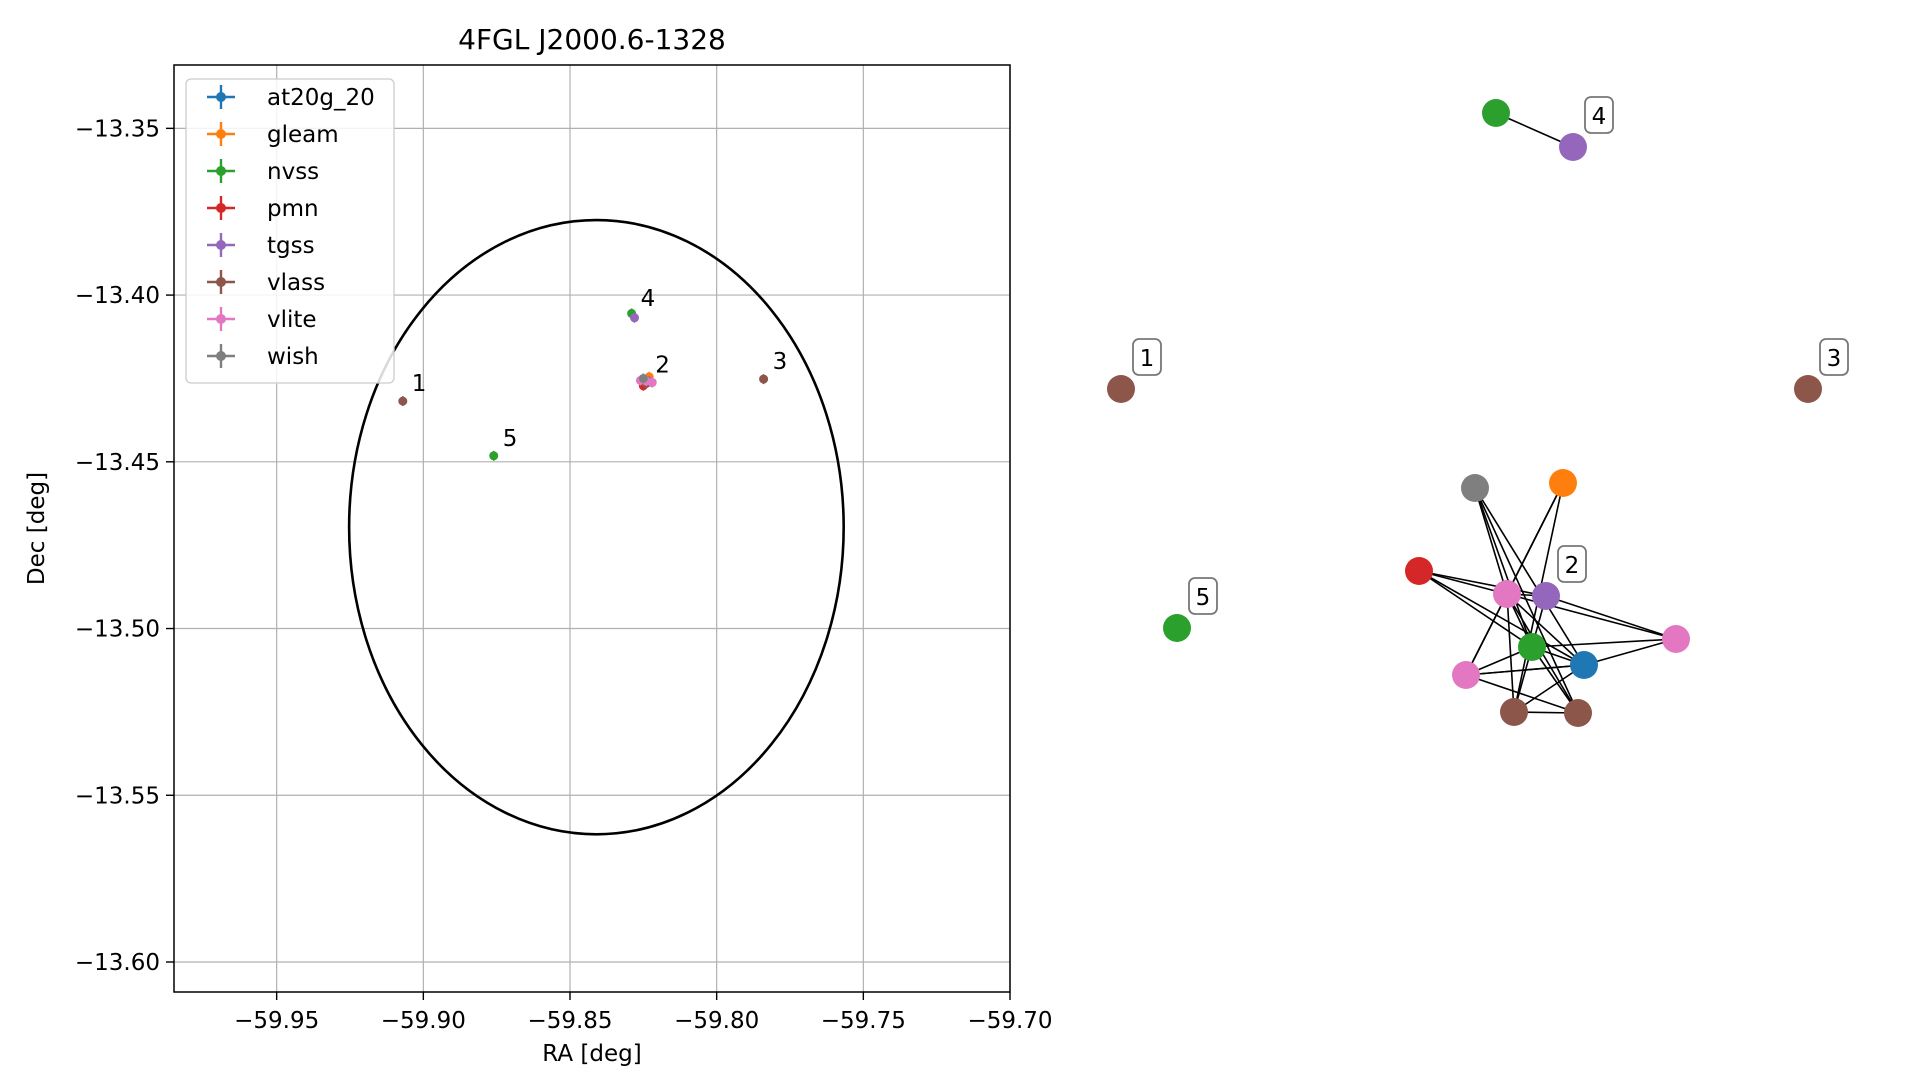 This screenshot has width=1919, height=1084. Describe the element at coordinates (117, 129) in the screenshot. I see `y-tick-label: −13.35` at that location.